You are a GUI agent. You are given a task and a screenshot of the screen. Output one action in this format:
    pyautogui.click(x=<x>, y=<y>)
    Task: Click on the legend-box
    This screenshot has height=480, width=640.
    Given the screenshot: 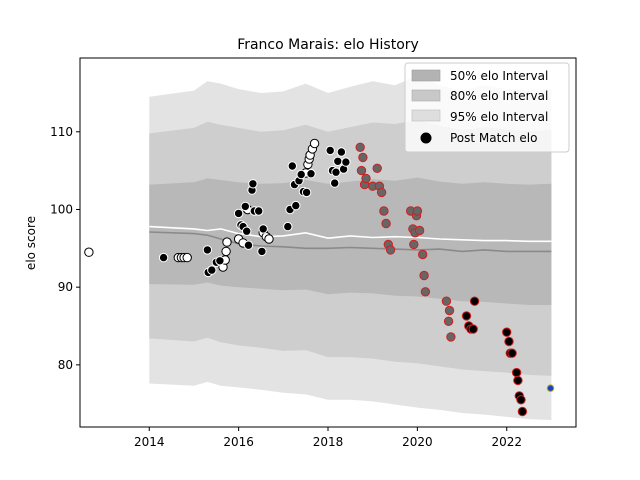 What is the action you would take?
    pyautogui.click(x=487, y=107)
    